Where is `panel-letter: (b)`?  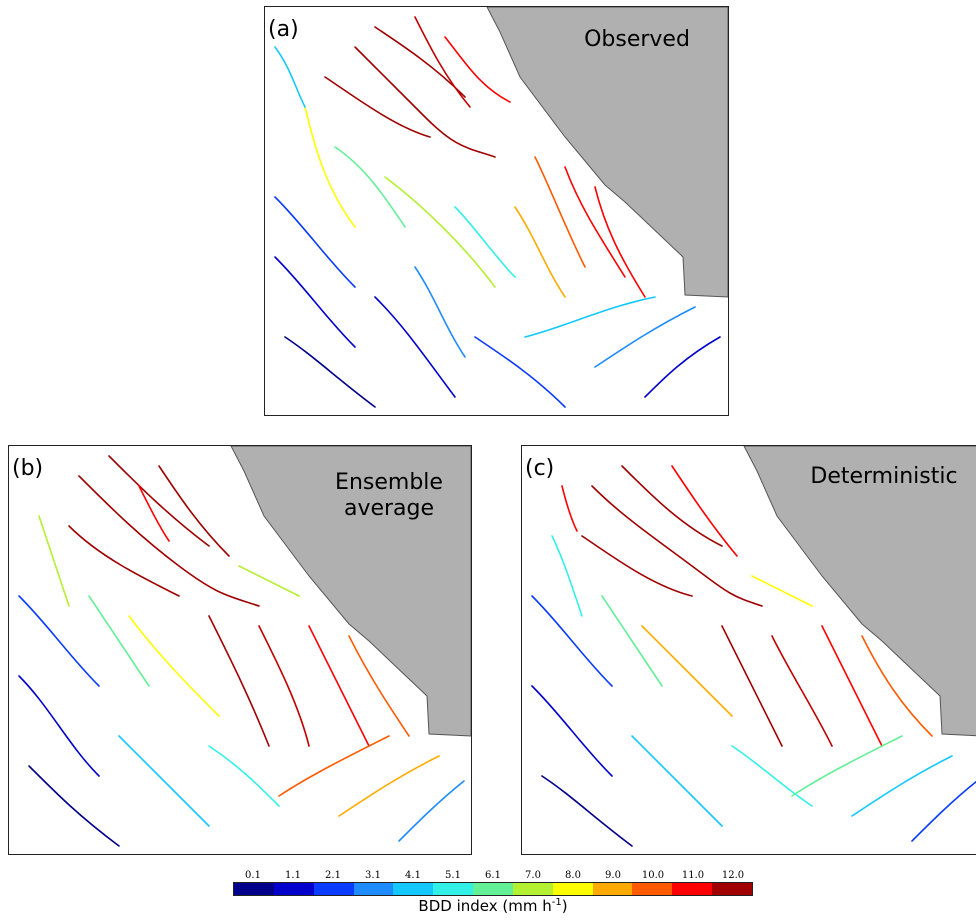
panel-letter: (b) is located at coordinates (28, 468).